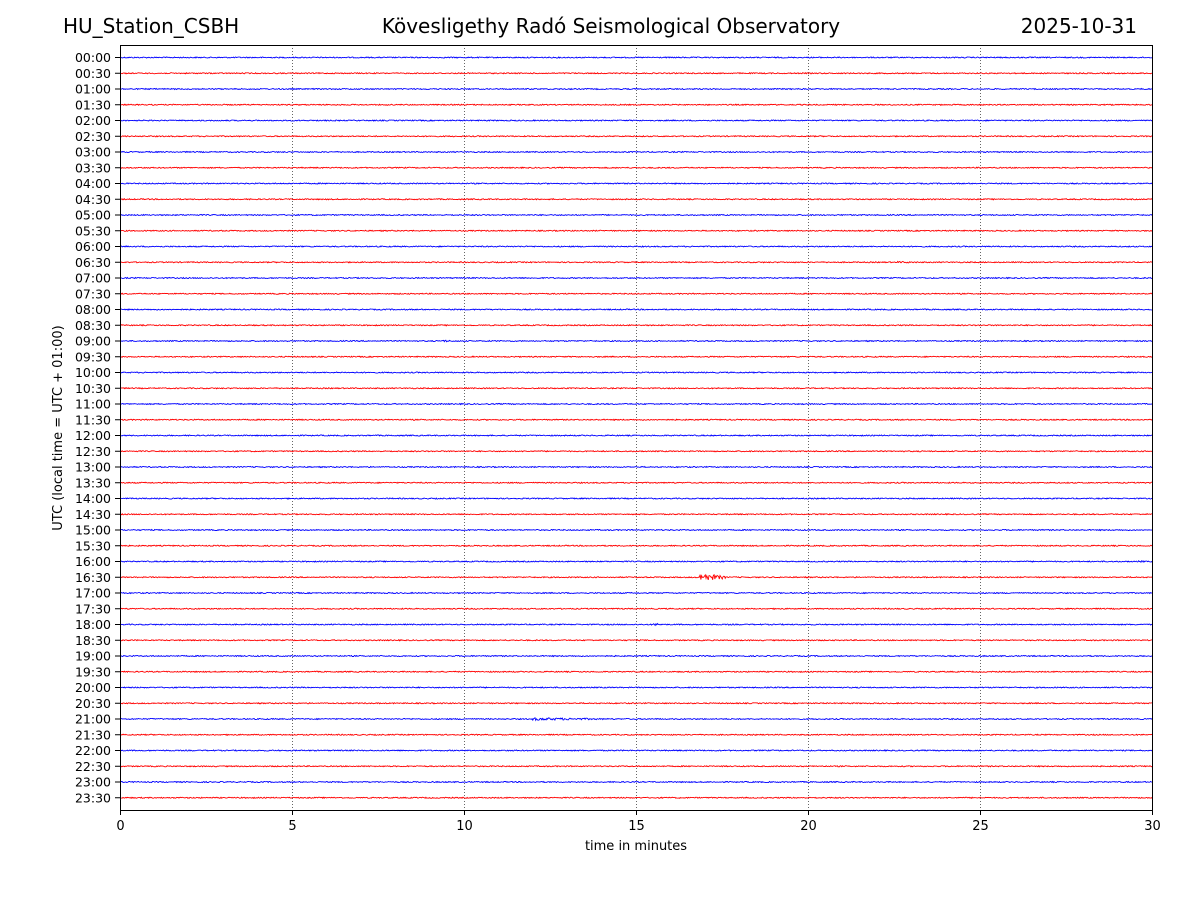  I want to click on x-tick-label: 5, so click(292, 826).